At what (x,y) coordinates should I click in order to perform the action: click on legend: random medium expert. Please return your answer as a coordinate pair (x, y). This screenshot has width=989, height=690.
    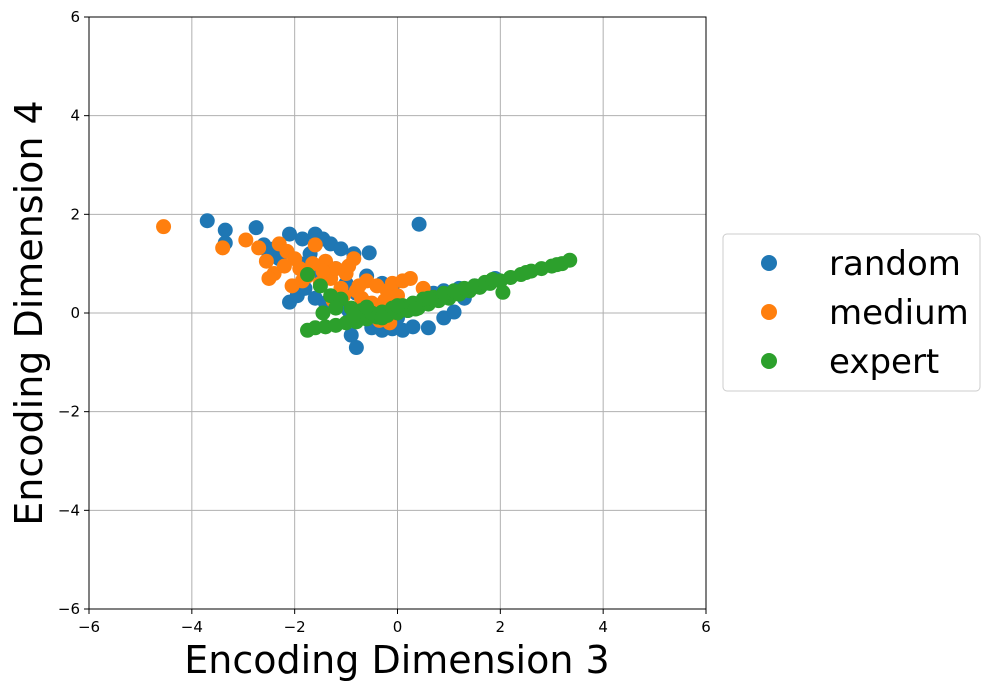
    Looking at the image, I should click on (851, 312).